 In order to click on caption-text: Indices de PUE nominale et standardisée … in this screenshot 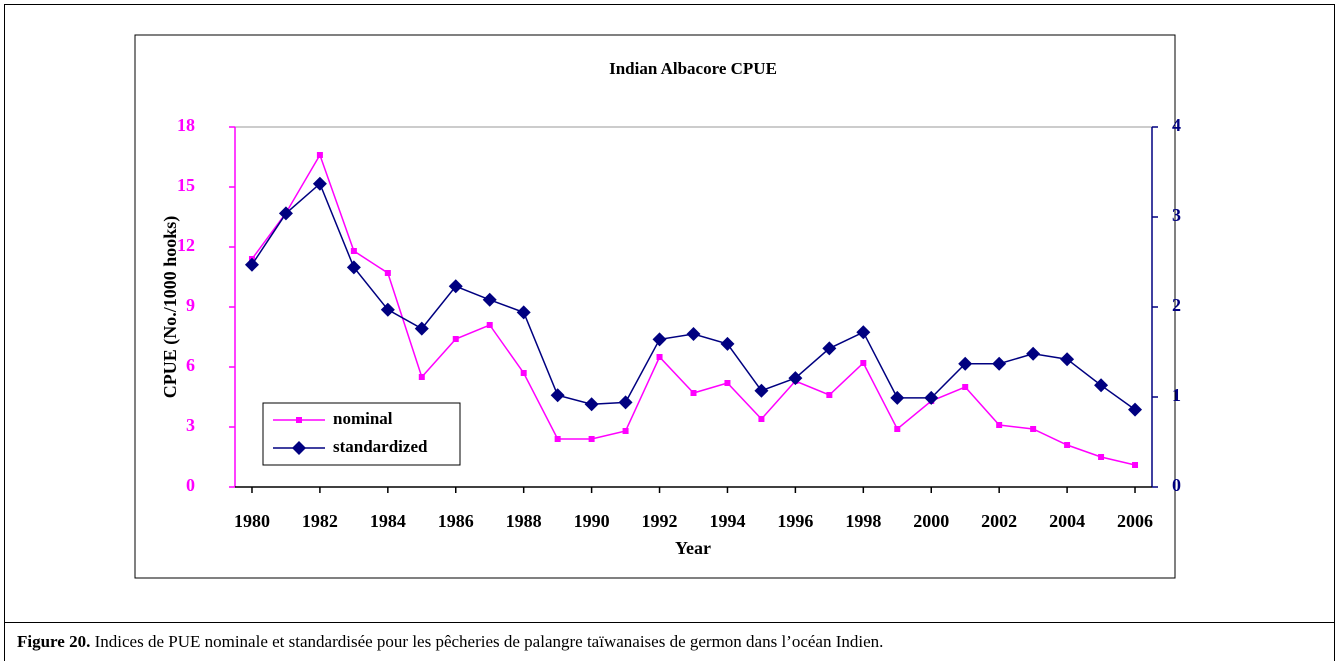, I will do `click(487, 641)`.